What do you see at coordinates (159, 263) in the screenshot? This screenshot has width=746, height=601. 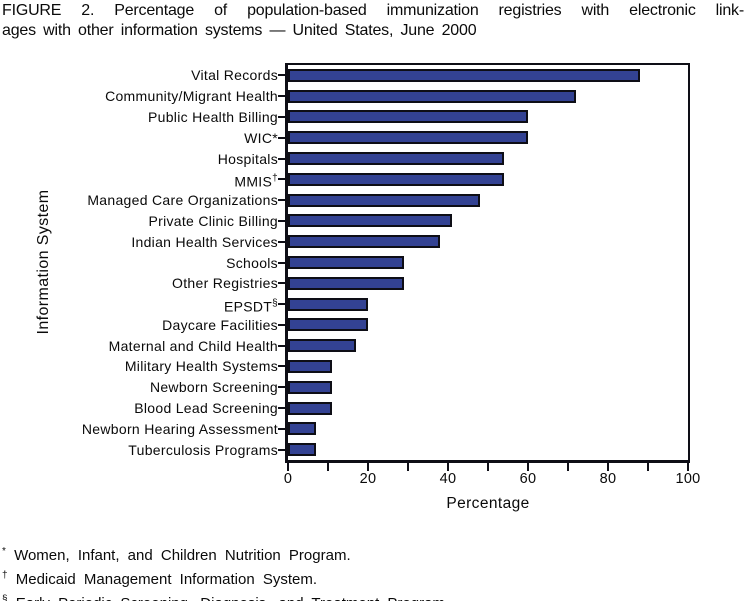 I see `category-label: Schools` at bounding box center [159, 263].